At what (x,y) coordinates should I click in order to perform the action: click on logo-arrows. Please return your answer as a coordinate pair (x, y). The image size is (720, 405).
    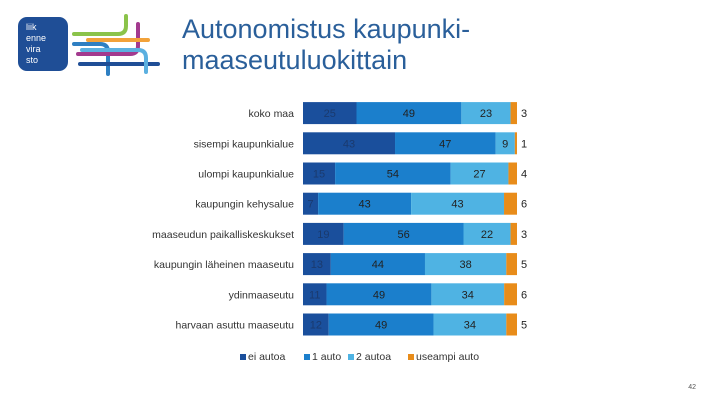
    Looking at the image, I should click on (116, 45).